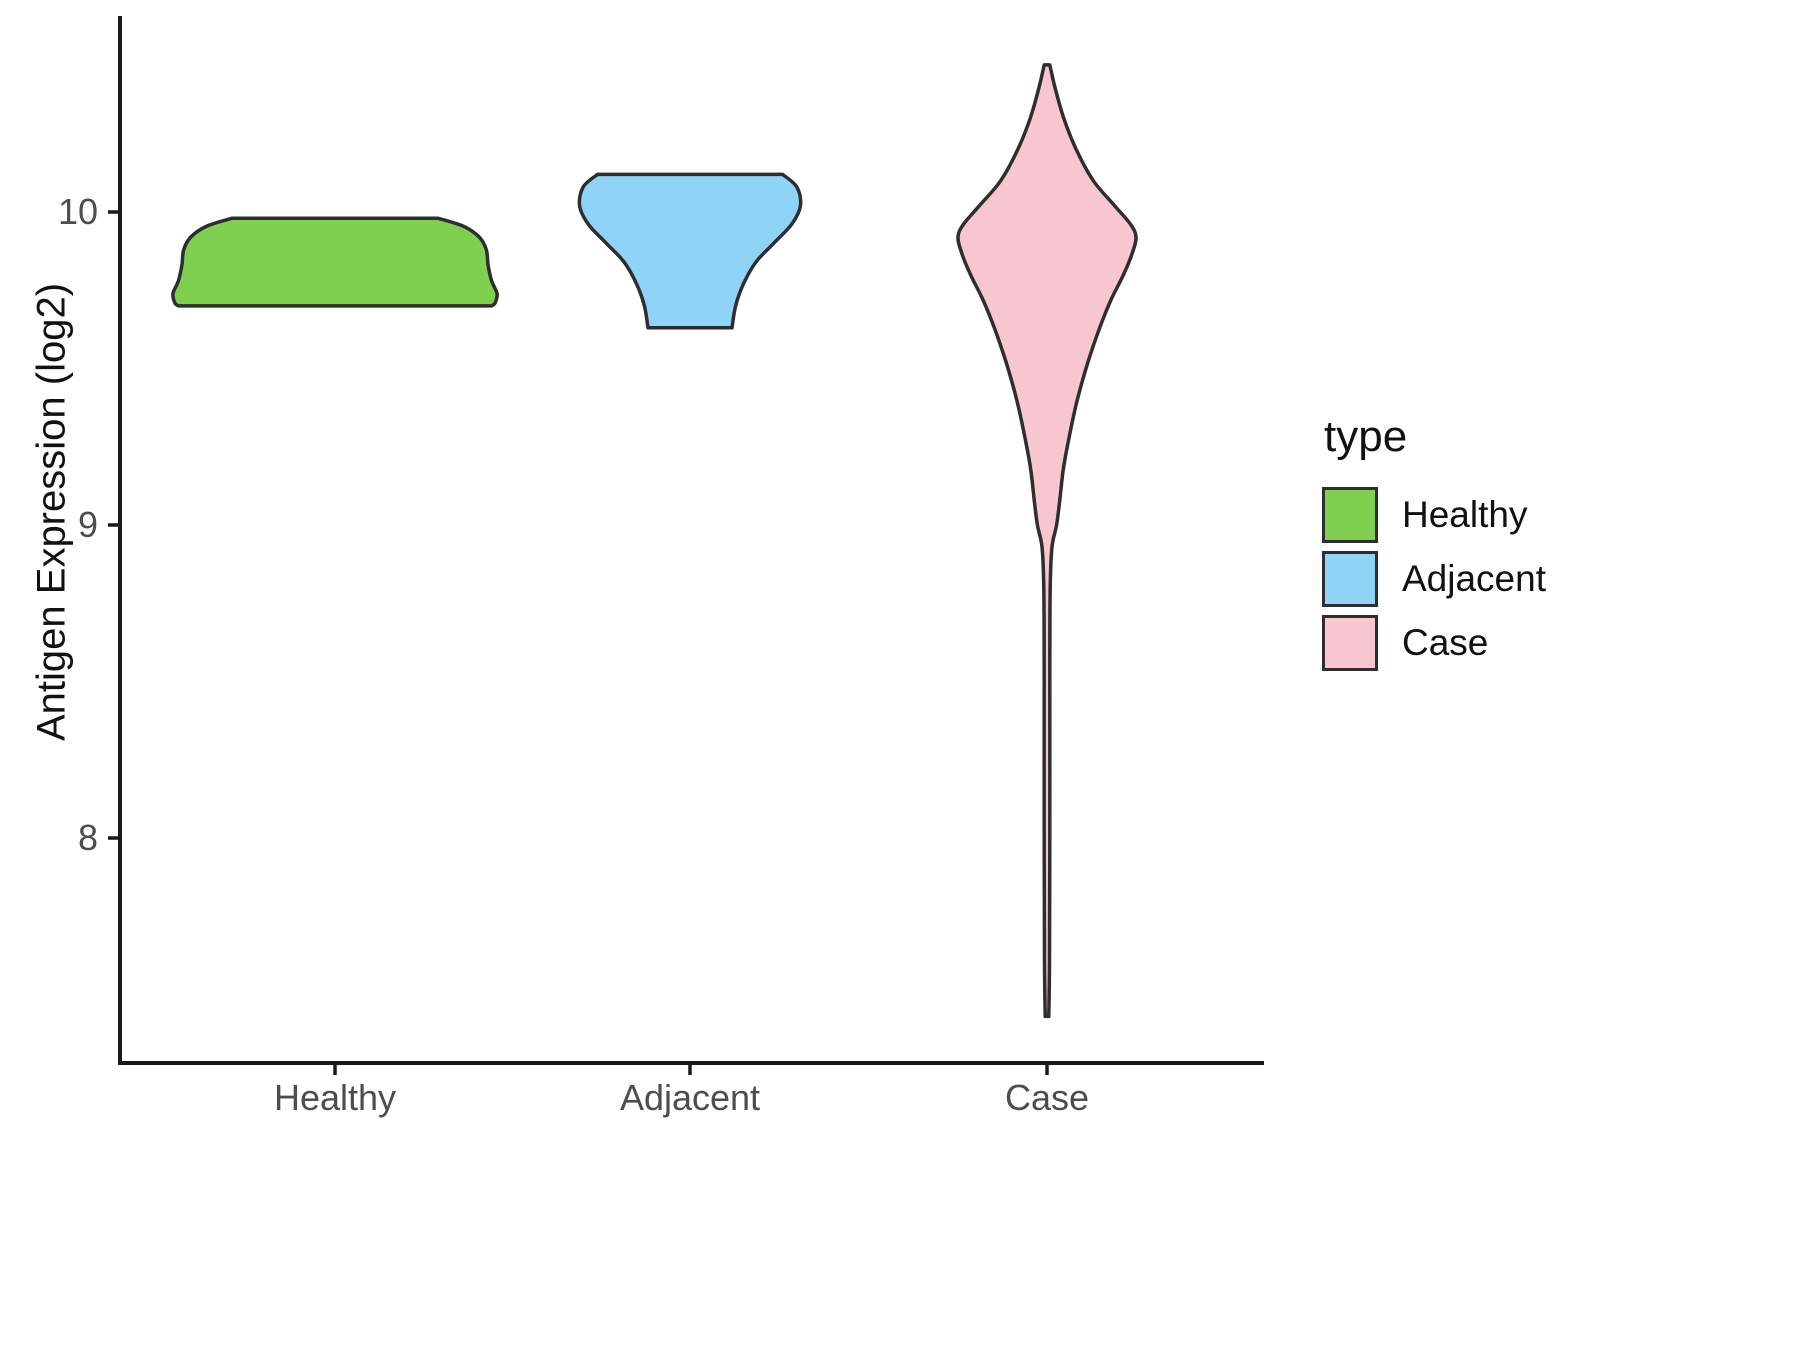 This screenshot has height=1350, width=1800. What do you see at coordinates (87, 837) in the screenshot?
I see `y-tick-label-8: 8` at bounding box center [87, 837].